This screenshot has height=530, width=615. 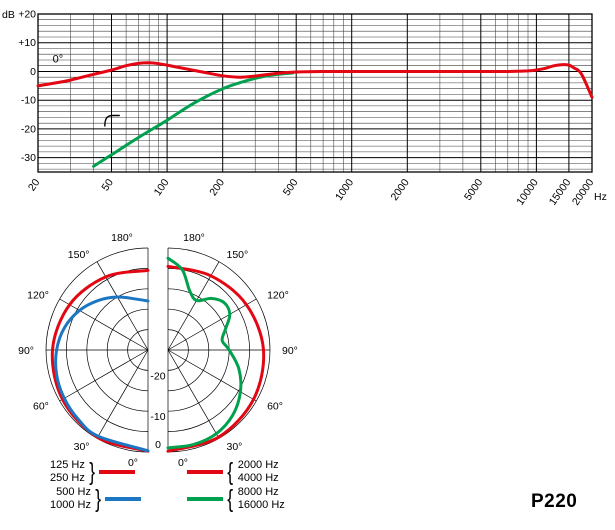 I want to click on model-label: P220, so click(x=554, y=501).